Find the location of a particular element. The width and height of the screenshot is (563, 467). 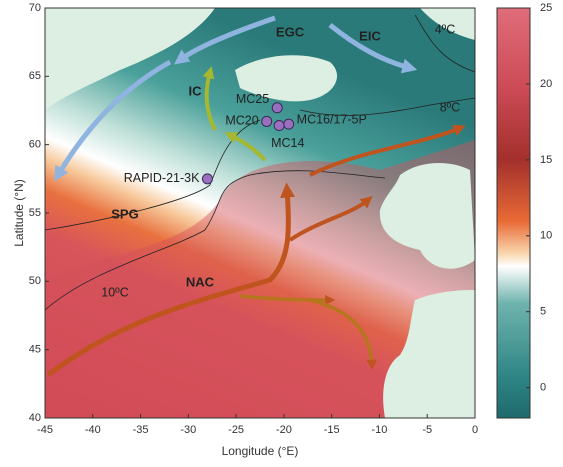

arrow-ic is located at coordinates (209, 98).